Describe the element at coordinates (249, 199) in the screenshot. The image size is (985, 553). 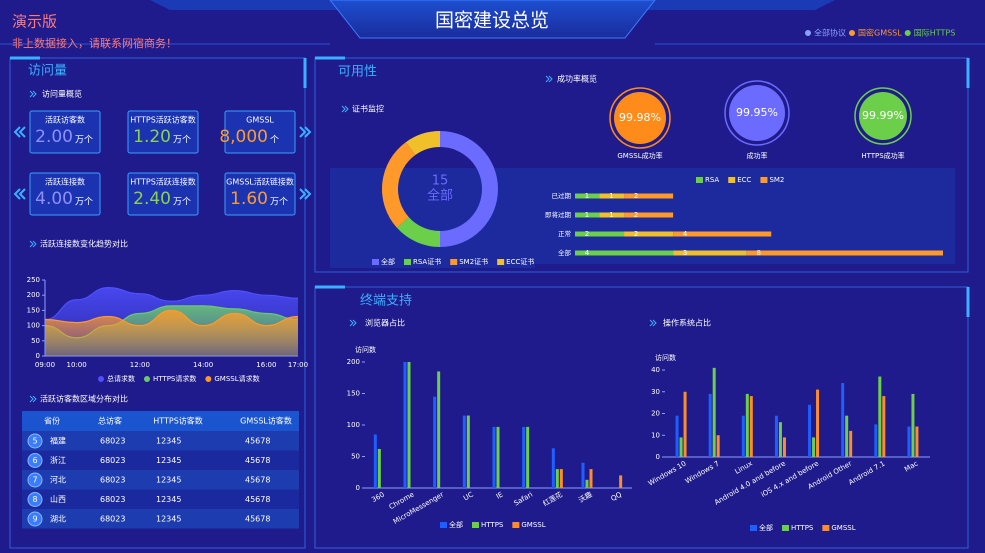
I see `card-value: 1.60` at that location.